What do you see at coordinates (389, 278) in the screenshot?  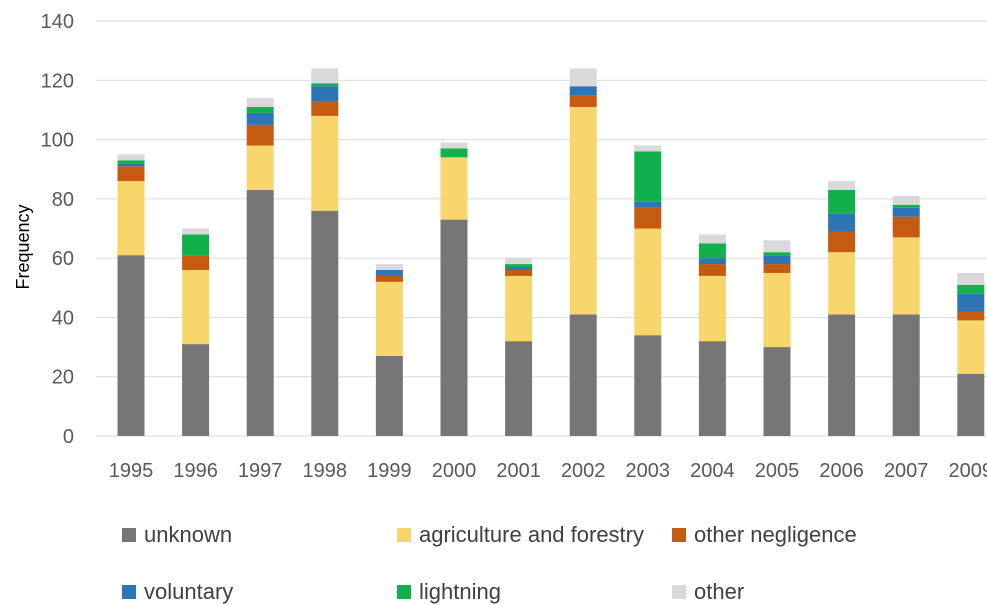 I see `bar-segment-other-negligence-1999` at bounding box center [389, 278].